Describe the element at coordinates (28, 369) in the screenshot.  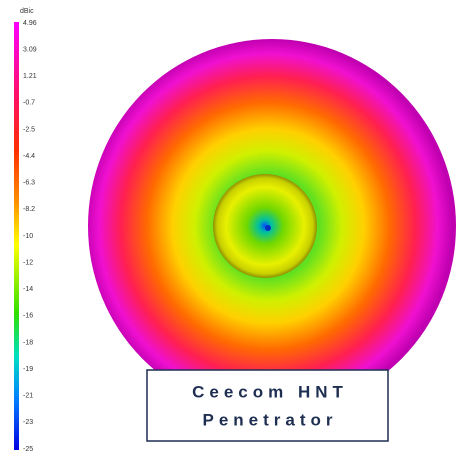
I see `scale-label: -19` at that location.